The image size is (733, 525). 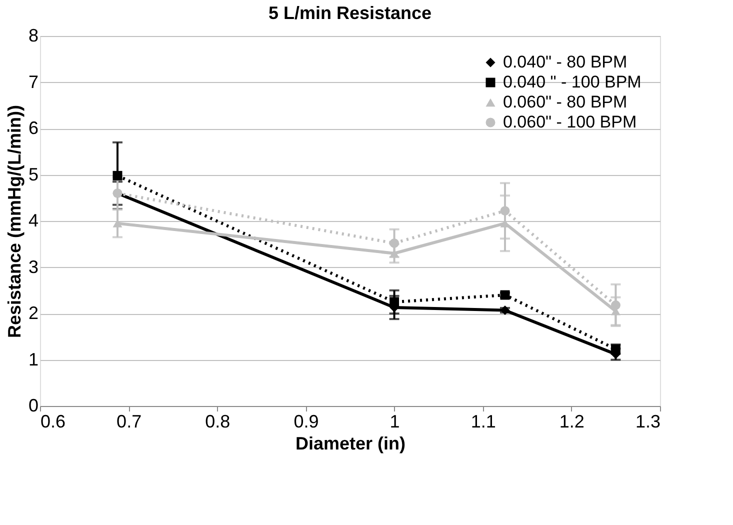 What do you see at coordinates (33, 82) in the screenshot?
I see `y-tick-label: 7` at bounding box center [33, 82].